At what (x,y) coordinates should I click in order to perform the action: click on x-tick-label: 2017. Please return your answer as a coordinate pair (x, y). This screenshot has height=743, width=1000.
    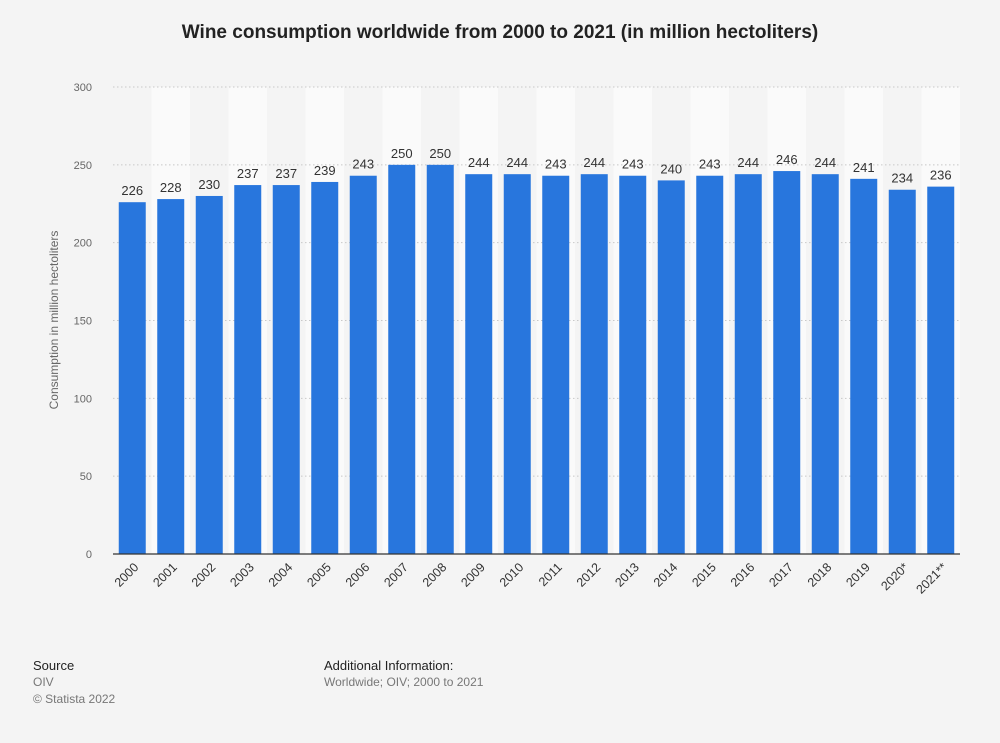
    Looking at the image, I should click on (781, 575).